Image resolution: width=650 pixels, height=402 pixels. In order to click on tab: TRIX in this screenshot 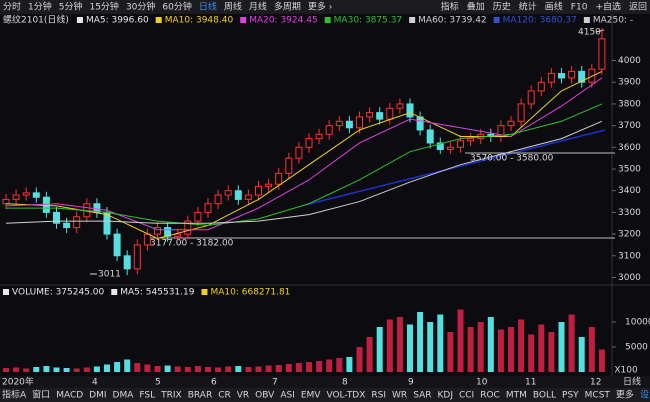, I will do `click(171, 396)`.